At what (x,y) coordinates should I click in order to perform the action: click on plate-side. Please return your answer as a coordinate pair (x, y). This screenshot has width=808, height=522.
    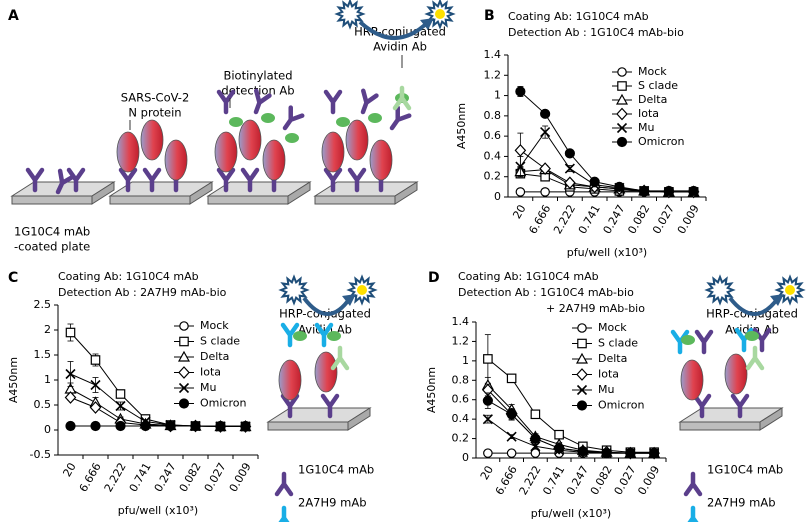
    Looking at the image, I should click on (299, 193).